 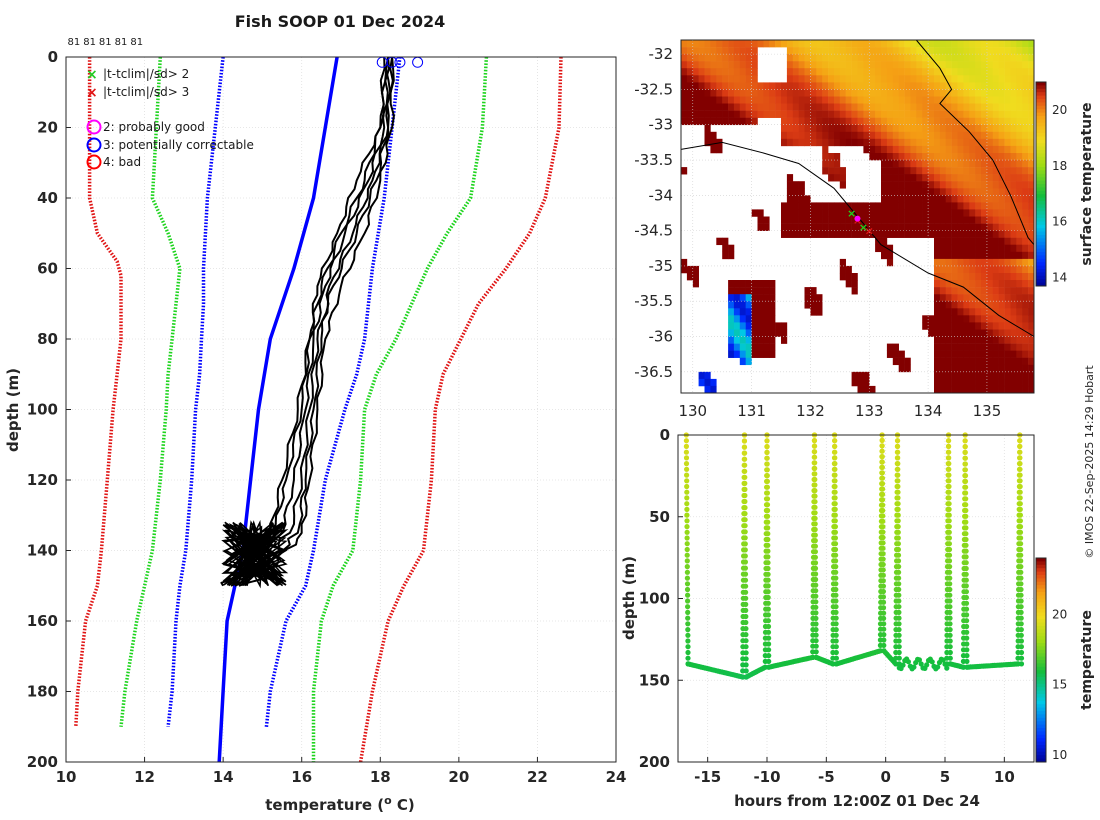 I want to click on profile-xtick-label-2: 14, so click(x=223, y=777).